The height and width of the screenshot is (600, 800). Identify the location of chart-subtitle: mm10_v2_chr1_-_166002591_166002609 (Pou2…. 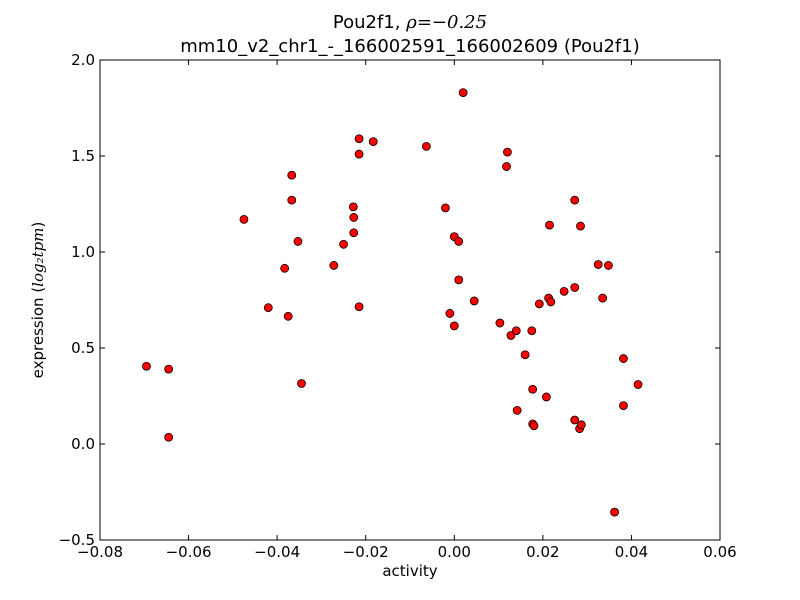
(410, 46).